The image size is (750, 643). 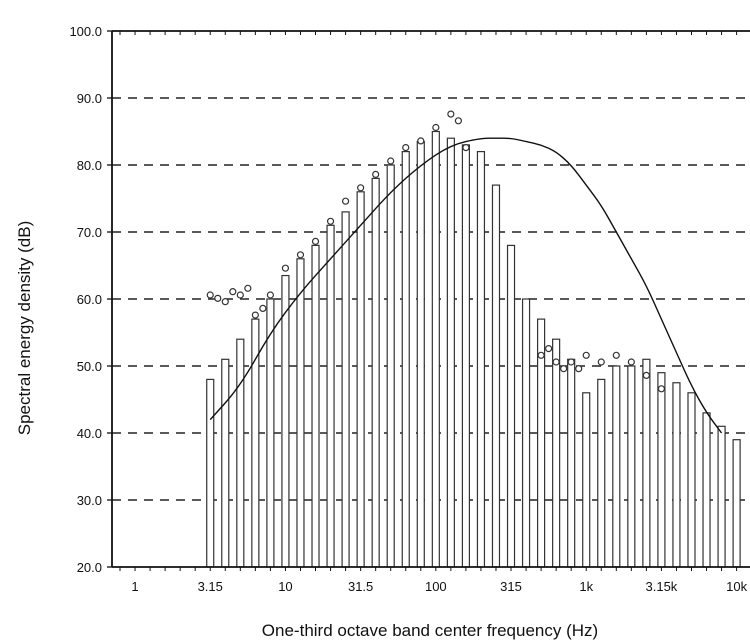 I want to click on x-tick-label: 3.15k, so click(x=662, y=586).